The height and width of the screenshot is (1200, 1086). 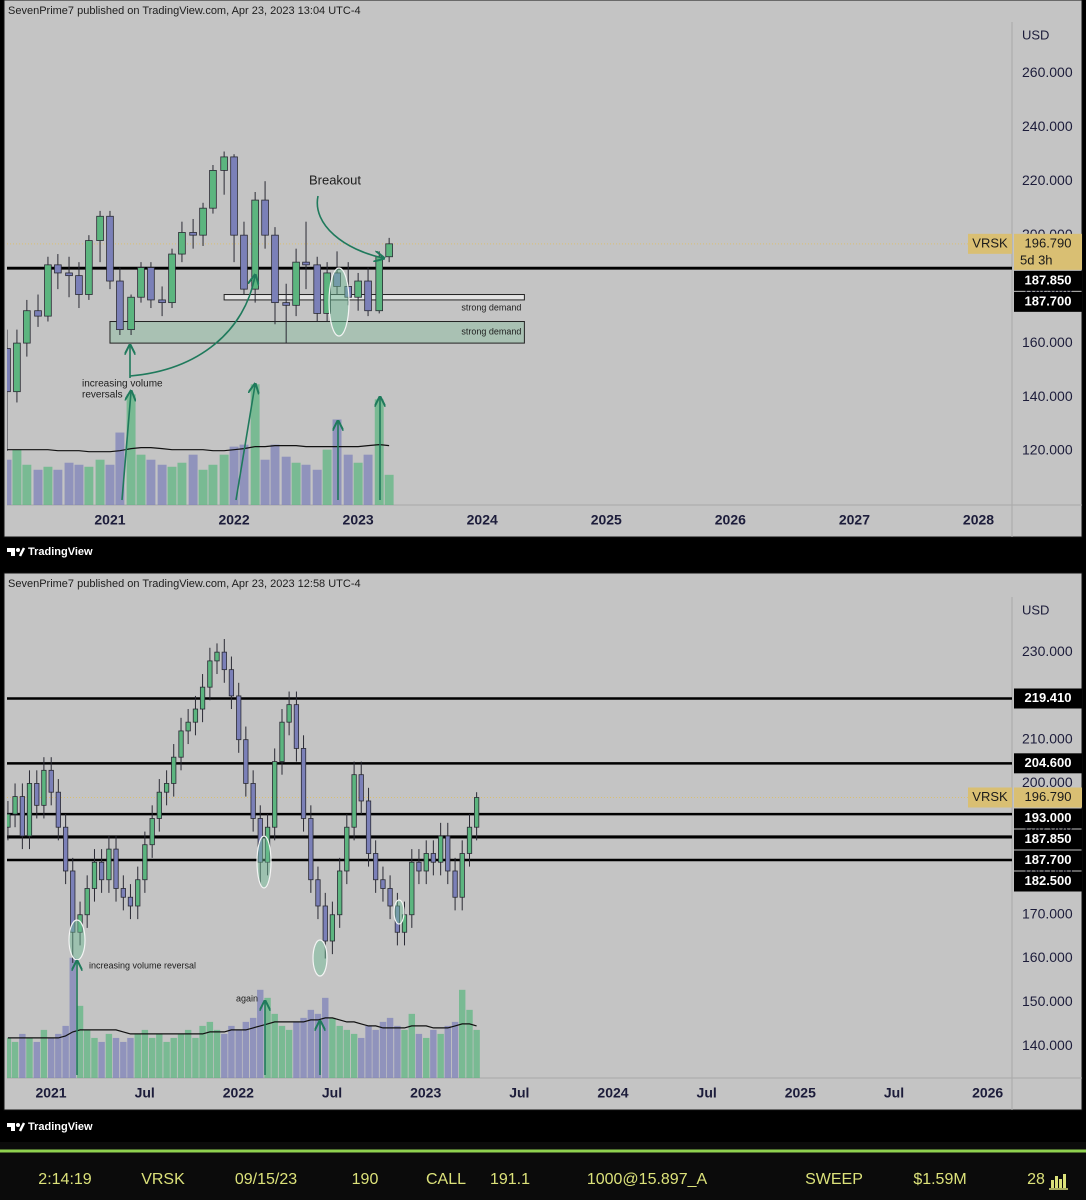 What do you see at coordinates (1048, 251) in the screenshot?
I see `last-price-tag` at bounding box center [1048, 251].